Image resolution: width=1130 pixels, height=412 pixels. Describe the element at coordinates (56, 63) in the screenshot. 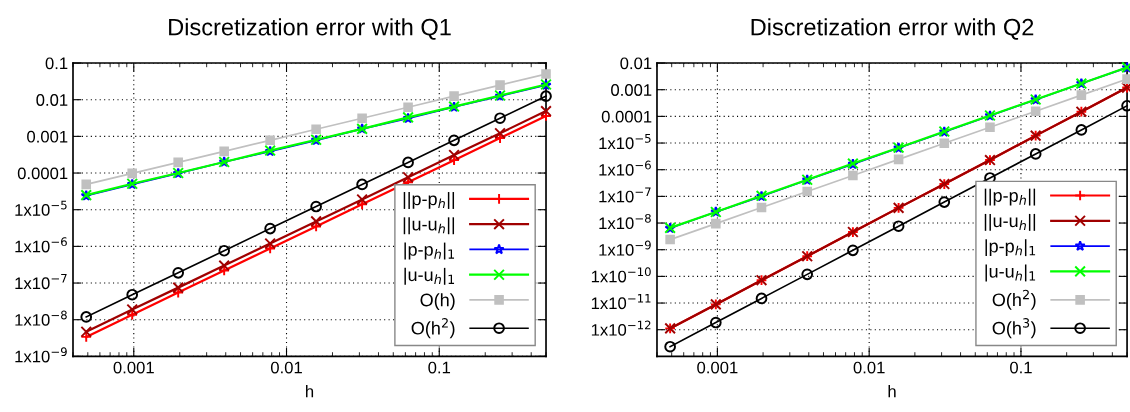

I see `y-tick-label: 0.1` at that location.